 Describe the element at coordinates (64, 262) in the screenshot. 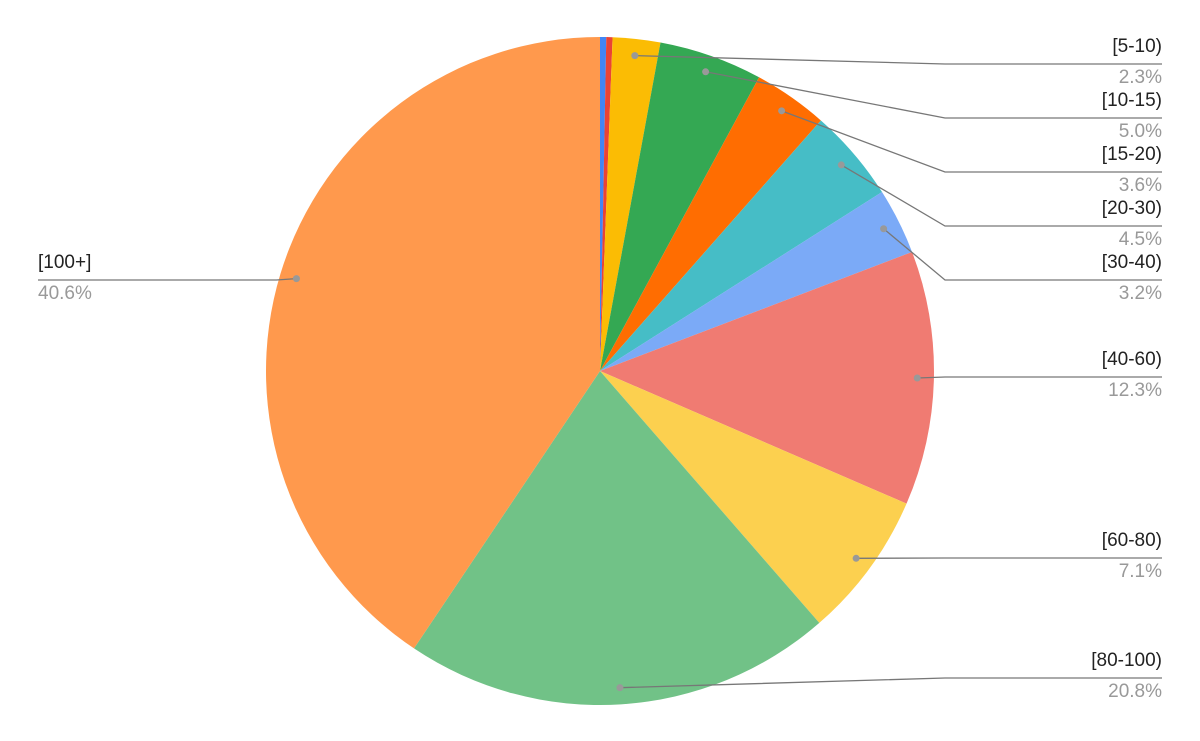

I see `slice-label: [100+]` at that location.